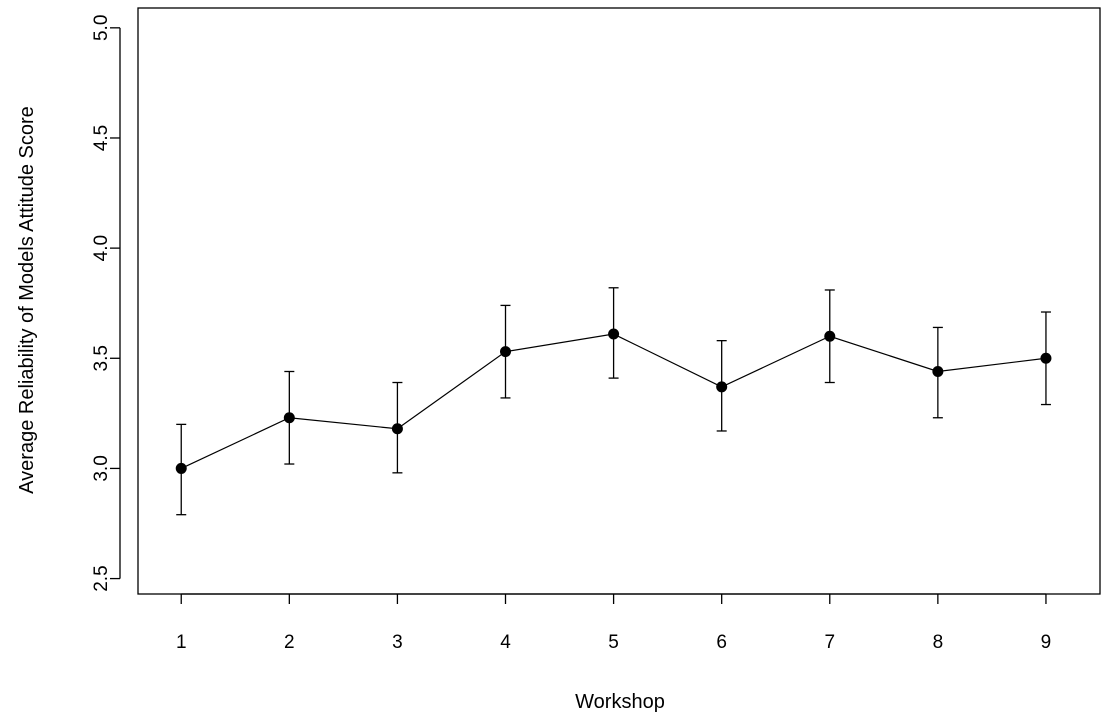 The width and height of the screenshot is (1101, 721). Describe the element at coordinates (620, 702) in the screenshot. I see `x-axis-title: Workshop` at that location.